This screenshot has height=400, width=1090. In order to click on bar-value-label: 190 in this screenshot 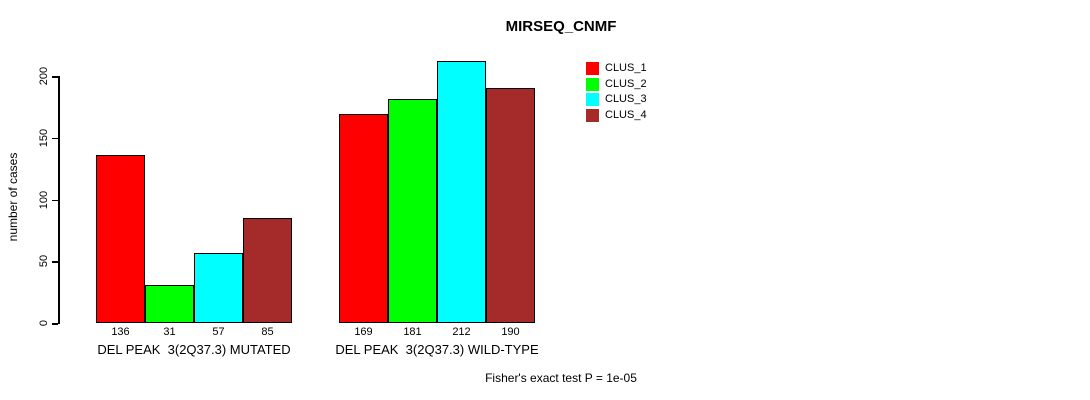, I will do `click(510, 332)`.